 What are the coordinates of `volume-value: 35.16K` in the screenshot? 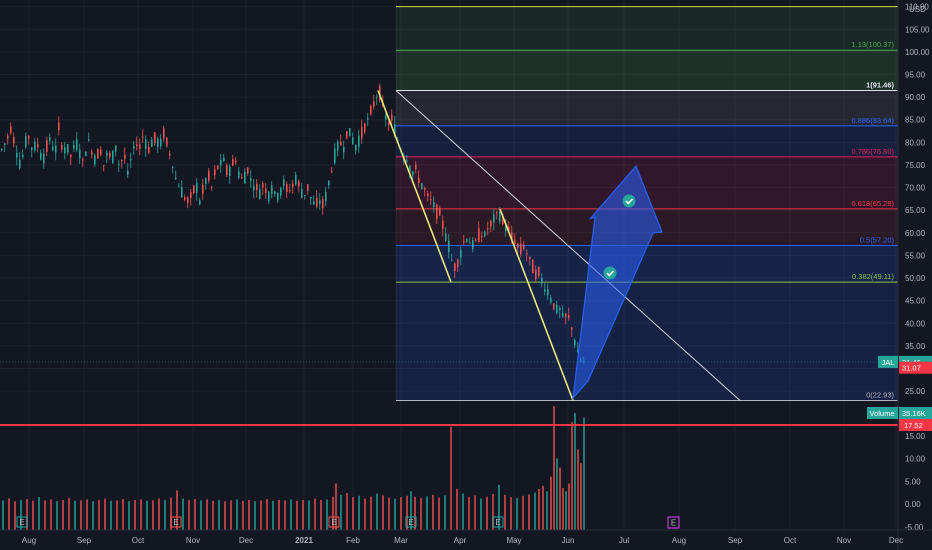 It's located at (914, 413).